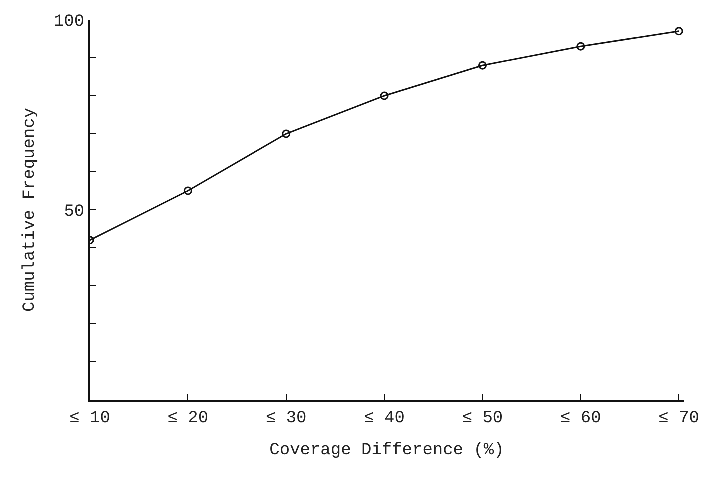 Image resolution: width=719 pixels, height=485 pixels. Describe the element at coordinates (286, 418) in the screenshot. I see `x-tick-label: ≤ 30` at that location.